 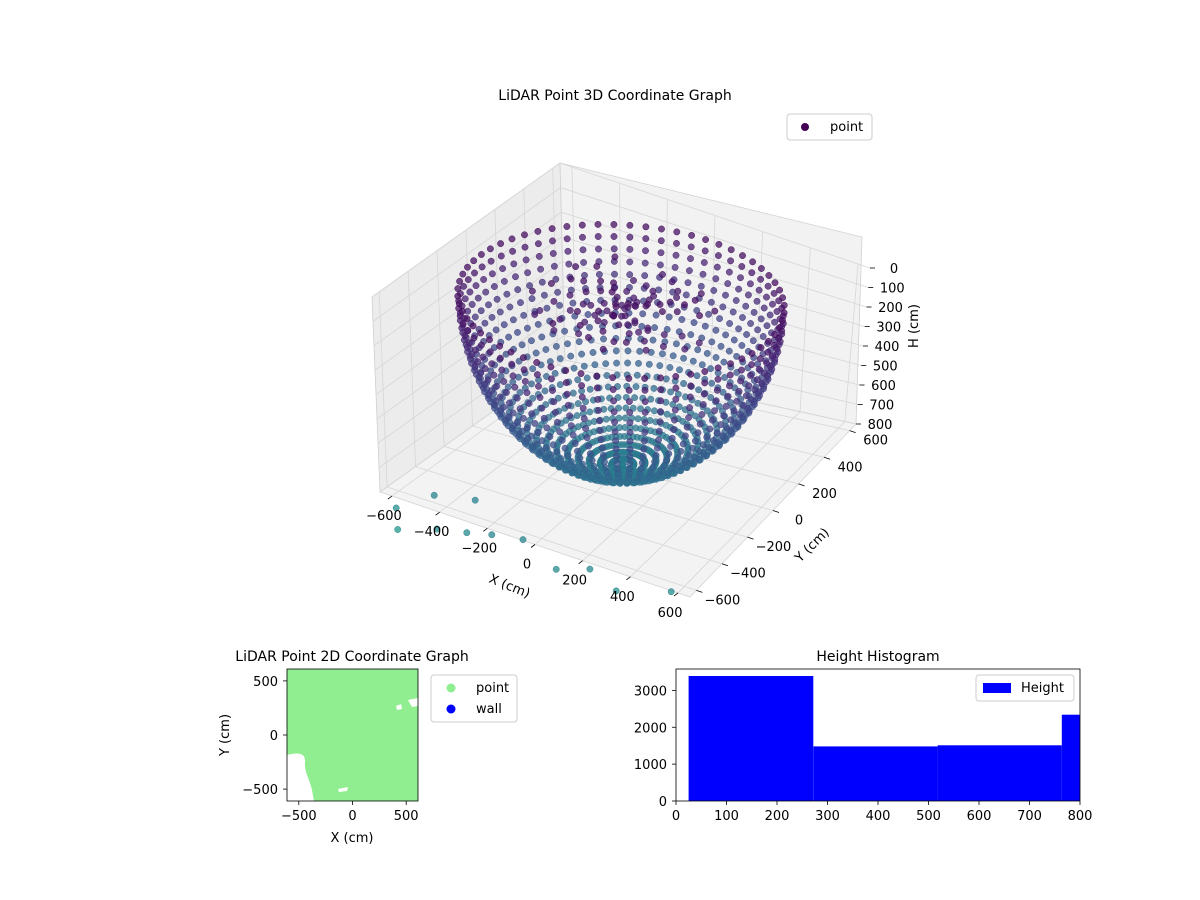 I want to click on scatter-2d-empty-spot, so click(x=413, y=702).